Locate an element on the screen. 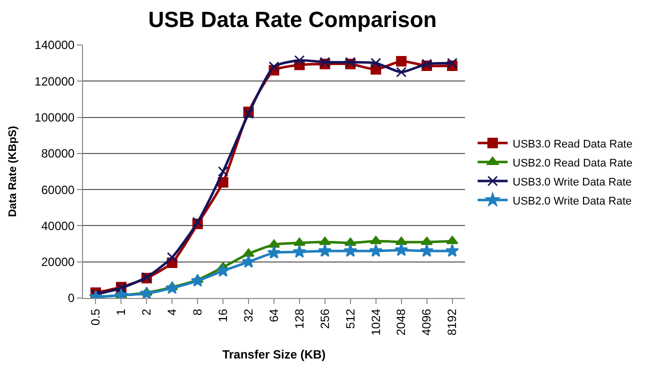 This screenshot has height=383, width=650. y-tick-label: 60000 is located at coordinates (58, 189).